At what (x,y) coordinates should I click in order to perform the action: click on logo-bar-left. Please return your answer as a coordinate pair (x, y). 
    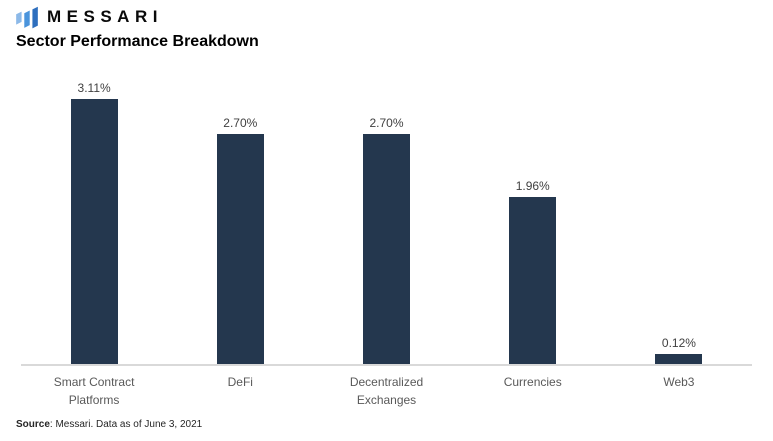
    Looking at the image, I should click on (19, 18).